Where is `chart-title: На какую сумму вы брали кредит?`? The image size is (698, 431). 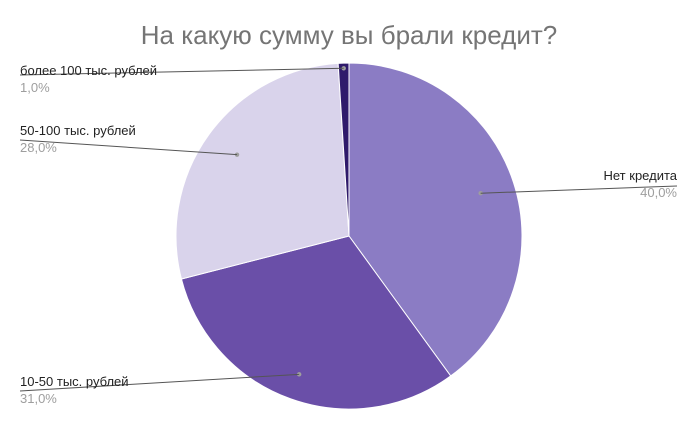
chart-title: На какую сумму вы брали кредит? is located at coordinates (349, 35).